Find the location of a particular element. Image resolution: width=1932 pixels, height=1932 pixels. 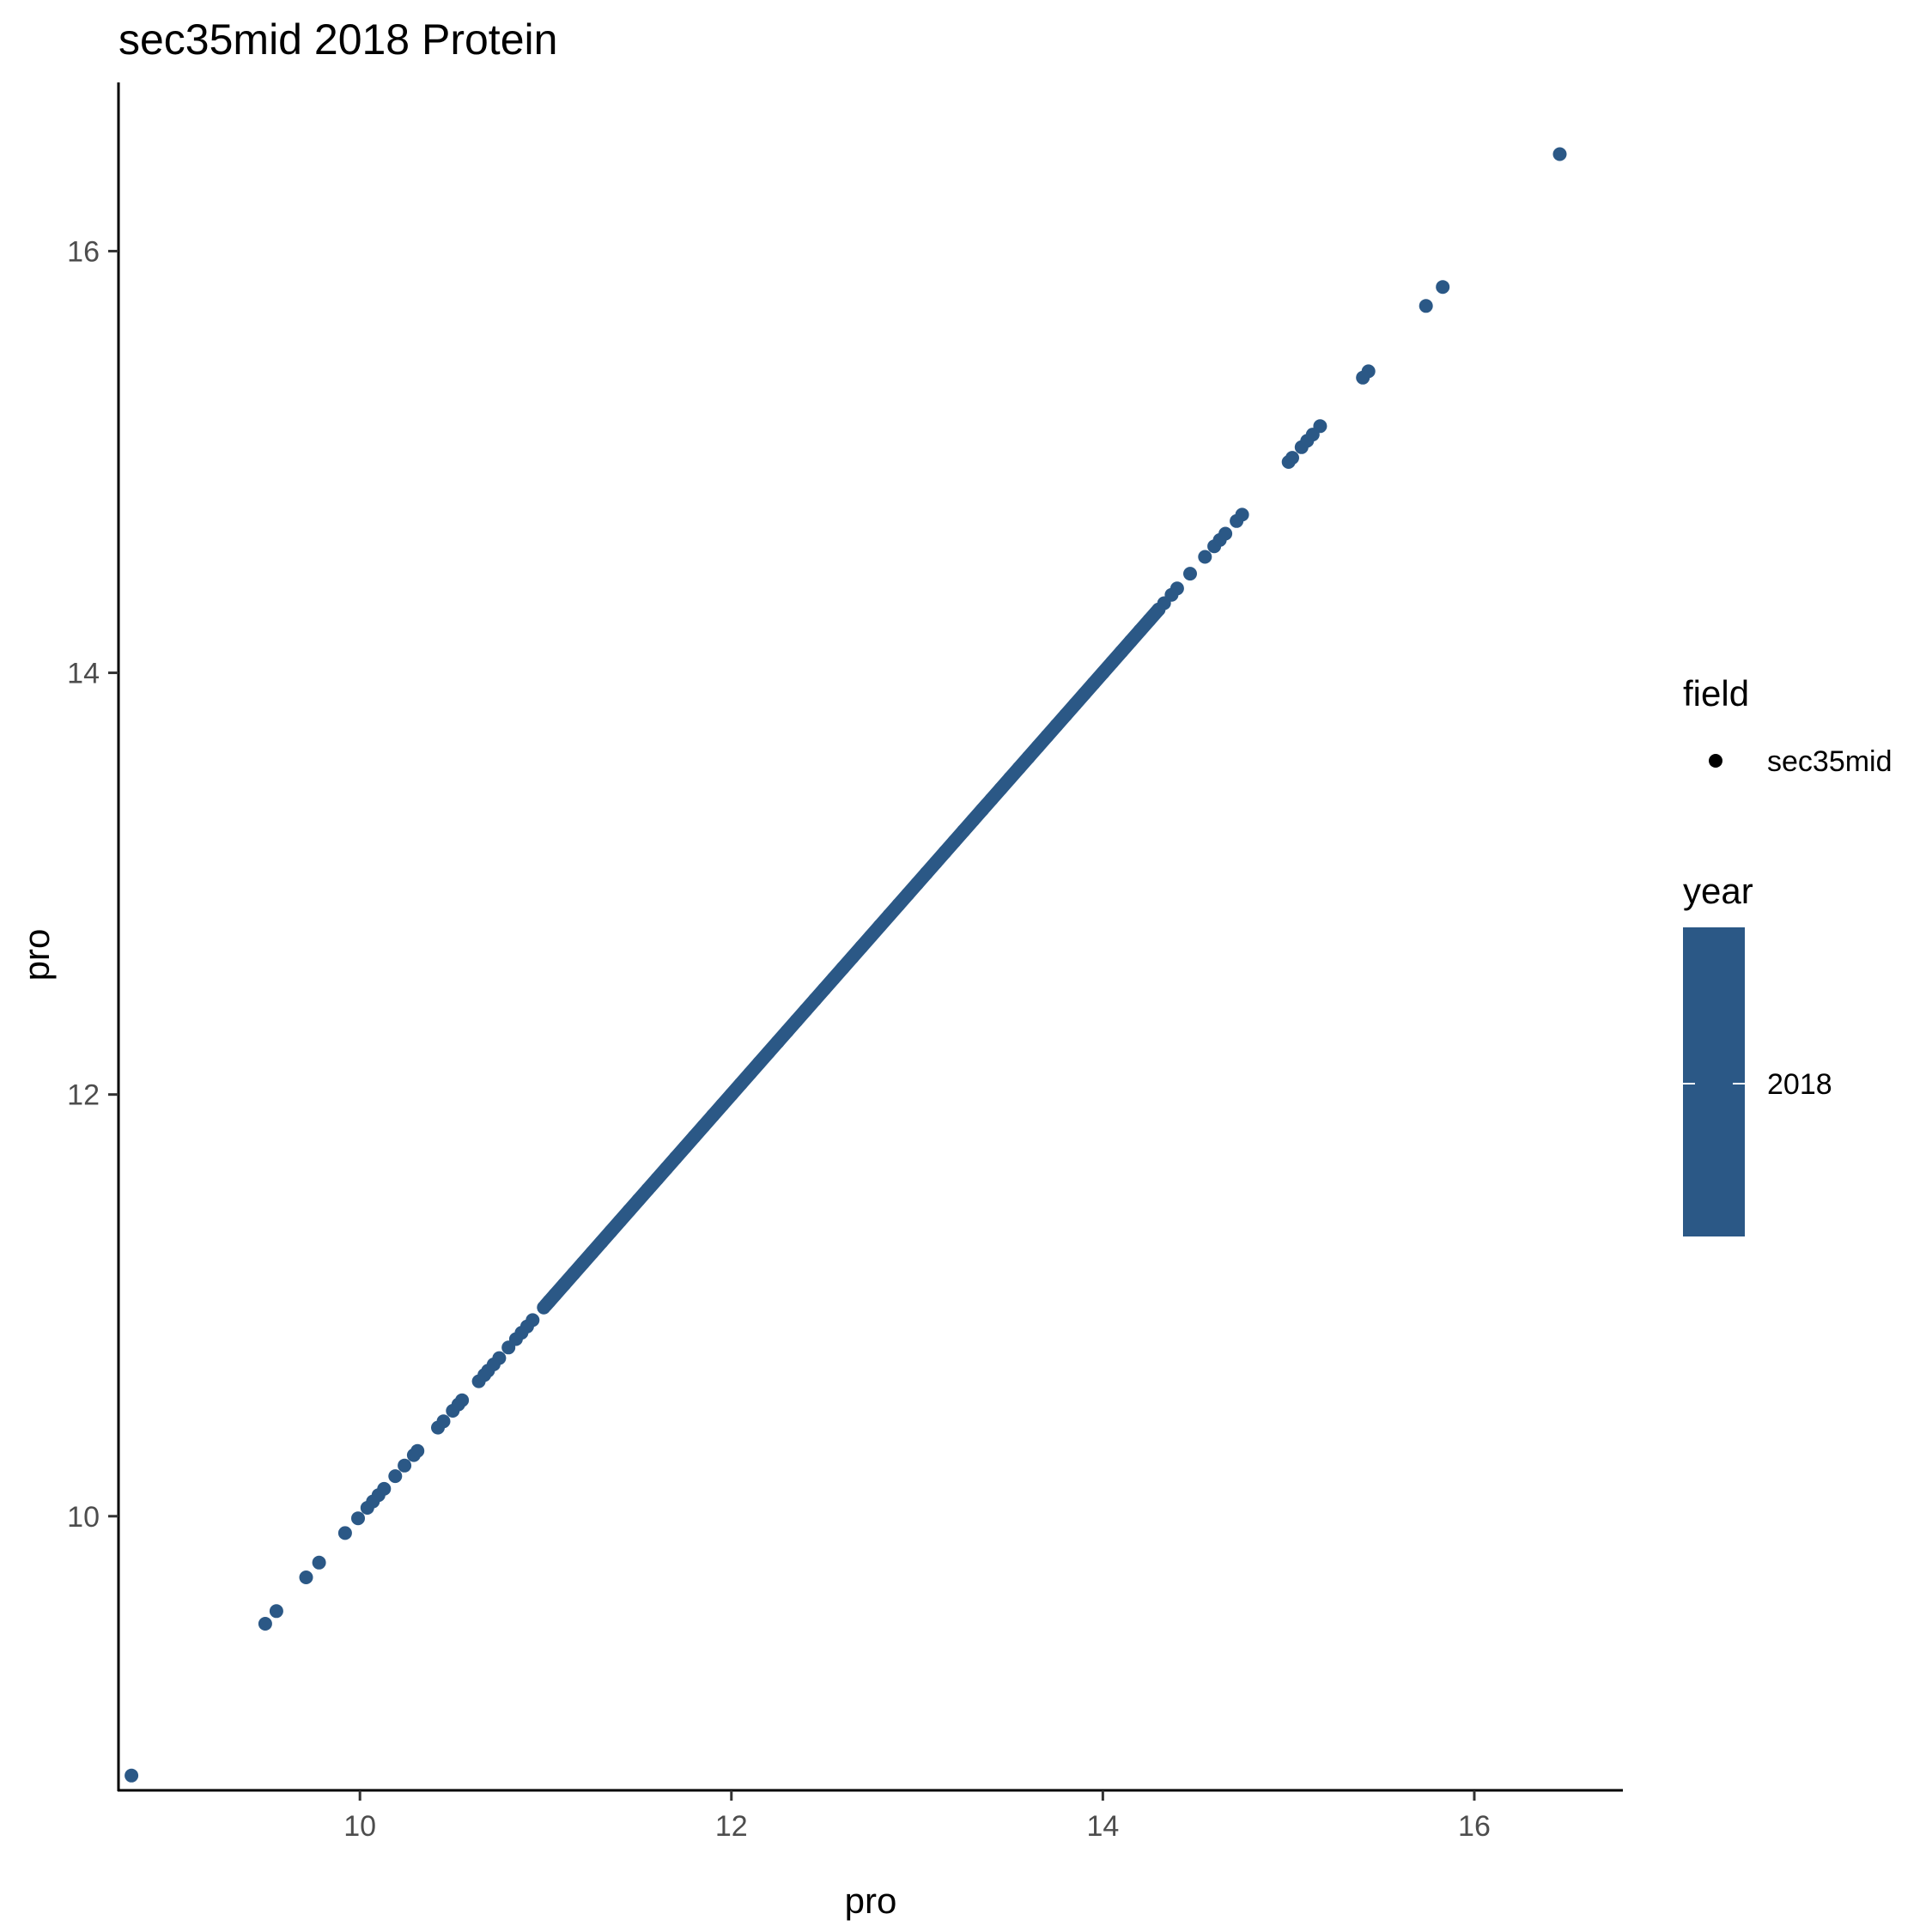

y-axis-title: pro is located at coordinates (36, 955).